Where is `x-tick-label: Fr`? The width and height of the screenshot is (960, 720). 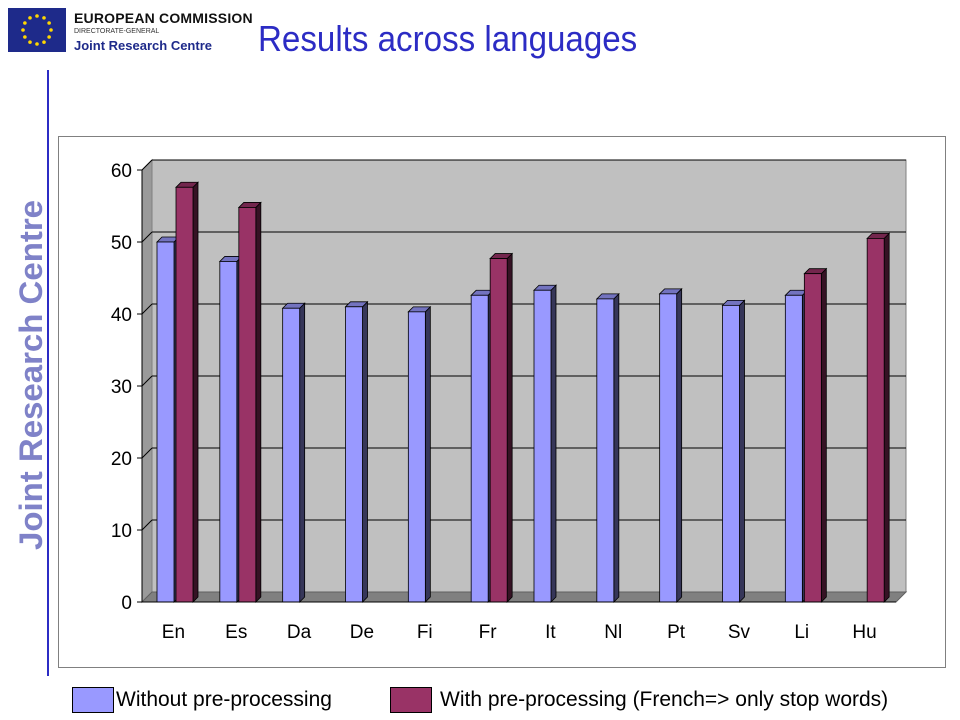 x-tick-label: Fr is located at coordinates (488, 632).